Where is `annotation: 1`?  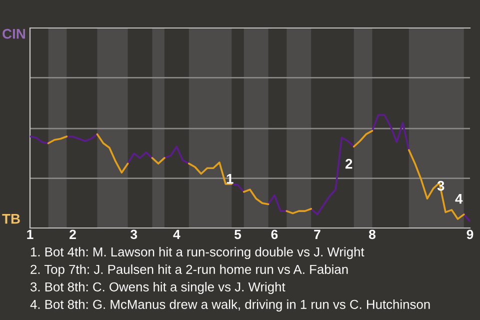 annotation: 1 is located at coordinates (230, 179).